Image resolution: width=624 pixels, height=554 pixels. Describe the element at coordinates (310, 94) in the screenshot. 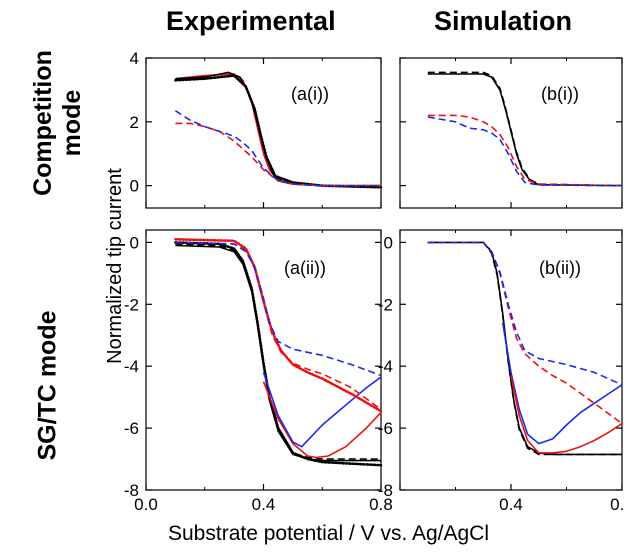

I see `panel-label: (a(i))` at that location.